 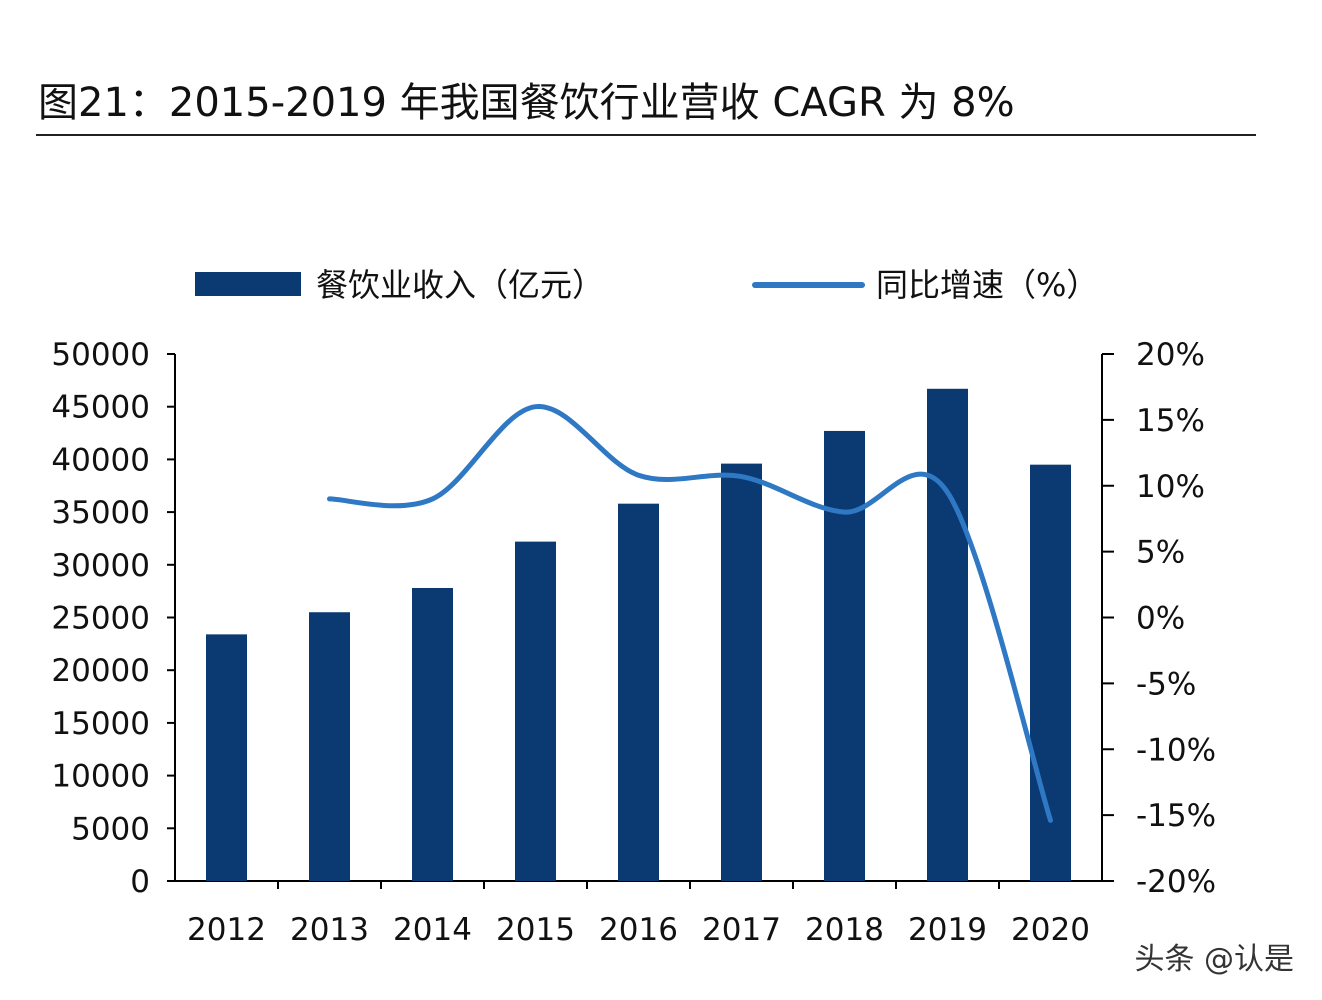 I want to click on bar-revenue-2016, so click(x=638, y=692).